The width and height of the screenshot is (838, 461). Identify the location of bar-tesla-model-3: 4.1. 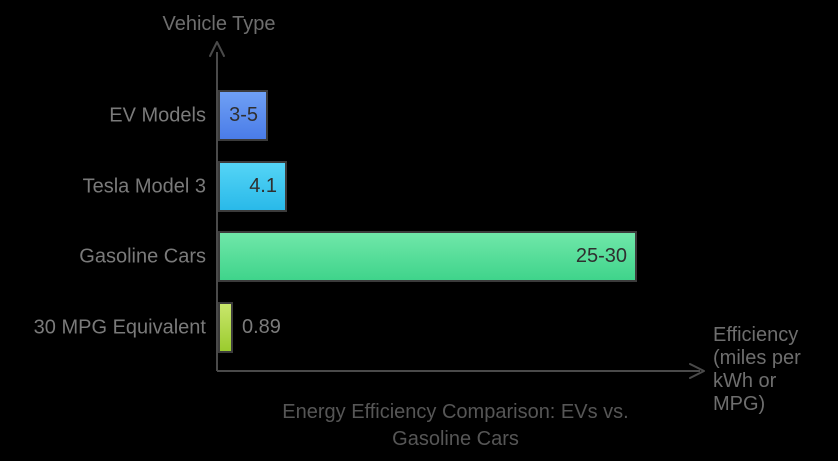
(252, 186).